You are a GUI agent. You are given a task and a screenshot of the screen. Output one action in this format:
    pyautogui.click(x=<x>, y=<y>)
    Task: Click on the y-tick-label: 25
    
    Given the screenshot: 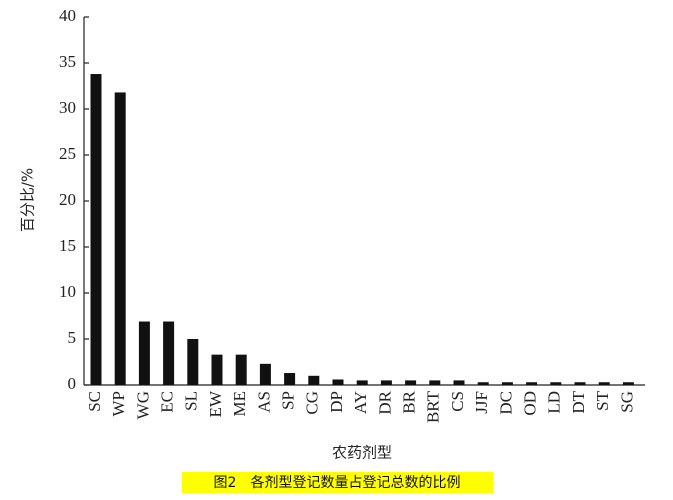 What is the action you would take?
    pyautogui.click(x=67, y=153)
    